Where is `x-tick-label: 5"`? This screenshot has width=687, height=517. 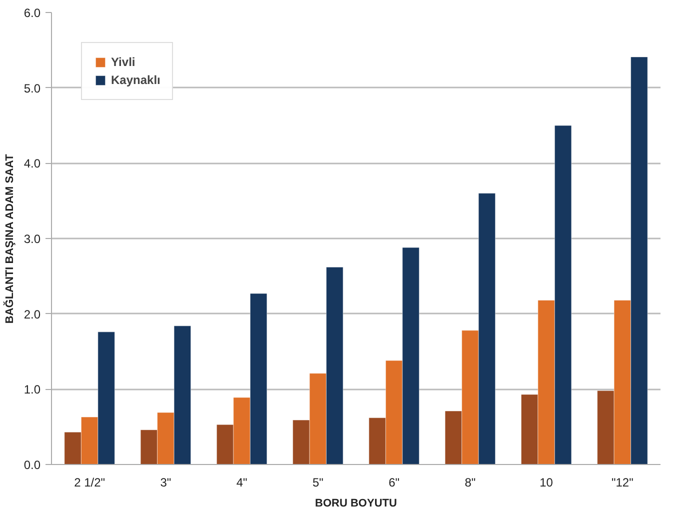 x-tick-label: 5" is located at coordinates (318, 483).